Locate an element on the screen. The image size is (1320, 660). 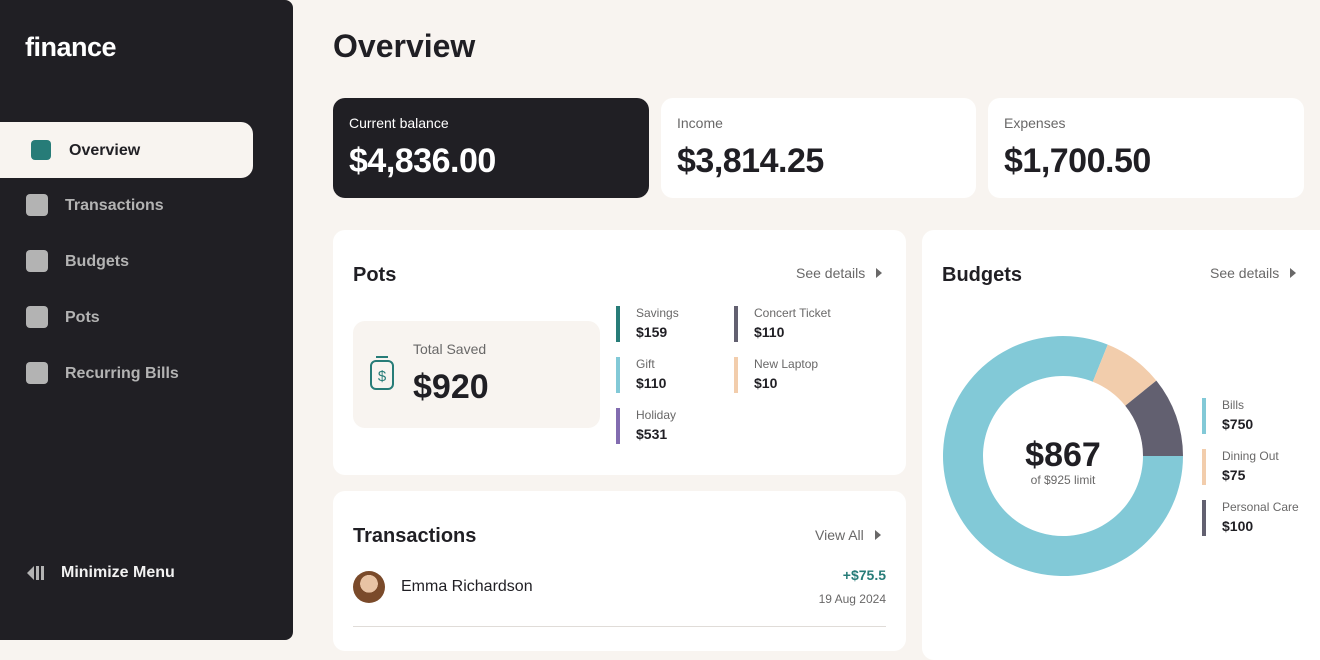
donut-center is located at coordinates (1063, 456).